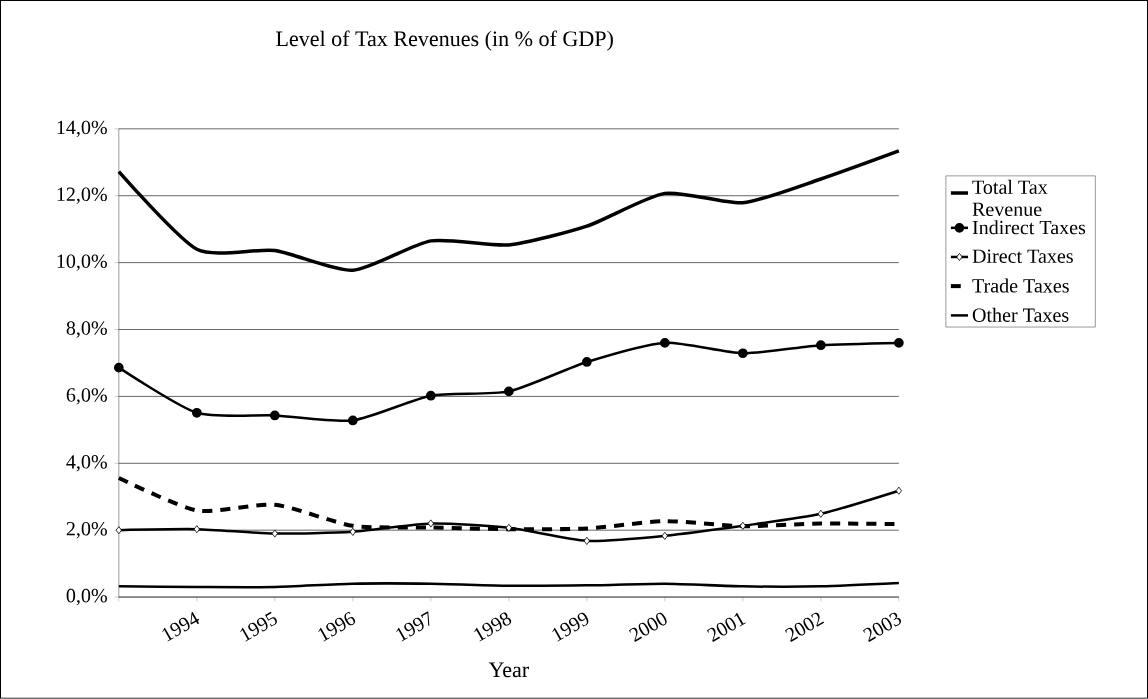  I want to click on y-tick-label: 4,0%, so click(86, 463).